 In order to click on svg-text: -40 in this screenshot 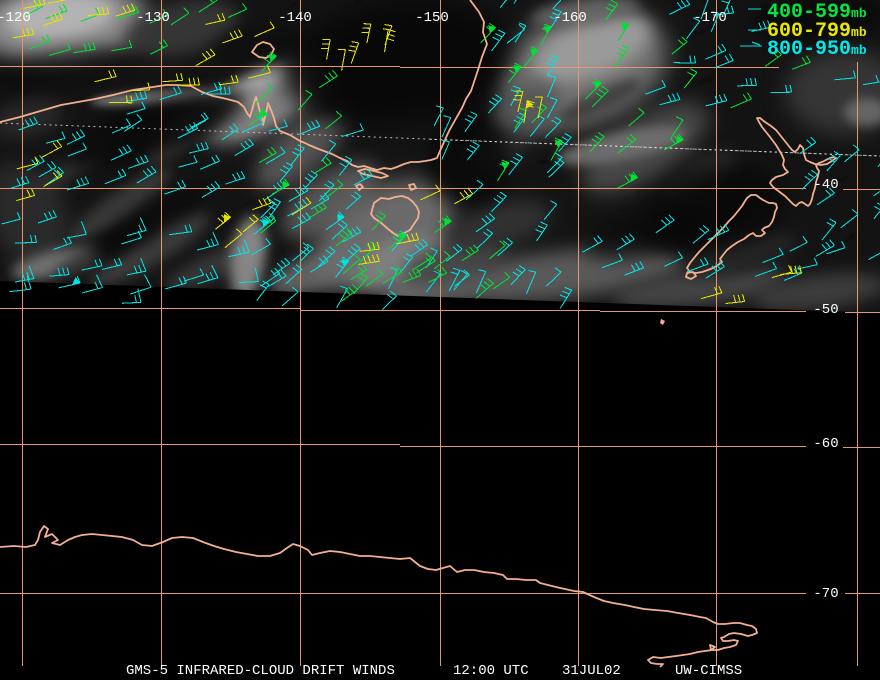, I will do `click(825, 185)`.